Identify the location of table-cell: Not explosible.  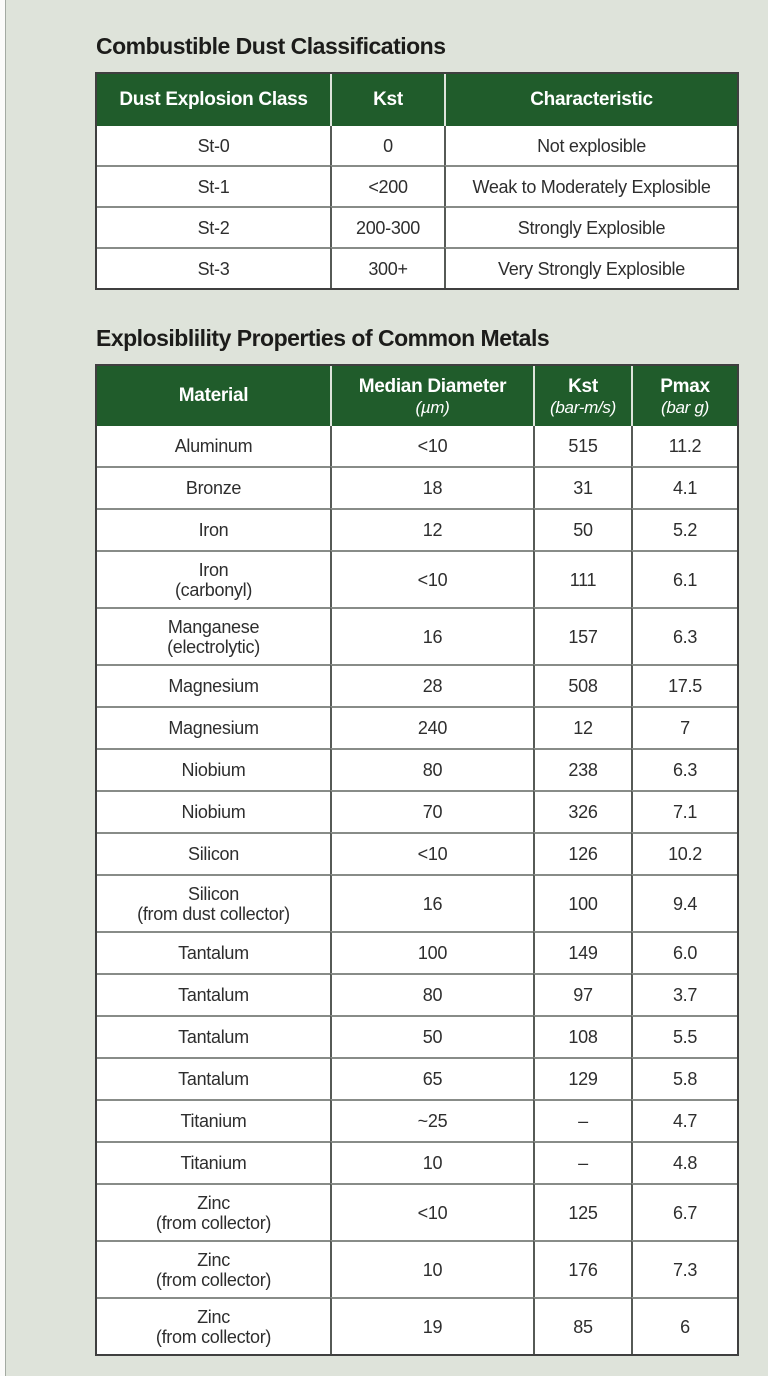
(590, 145).